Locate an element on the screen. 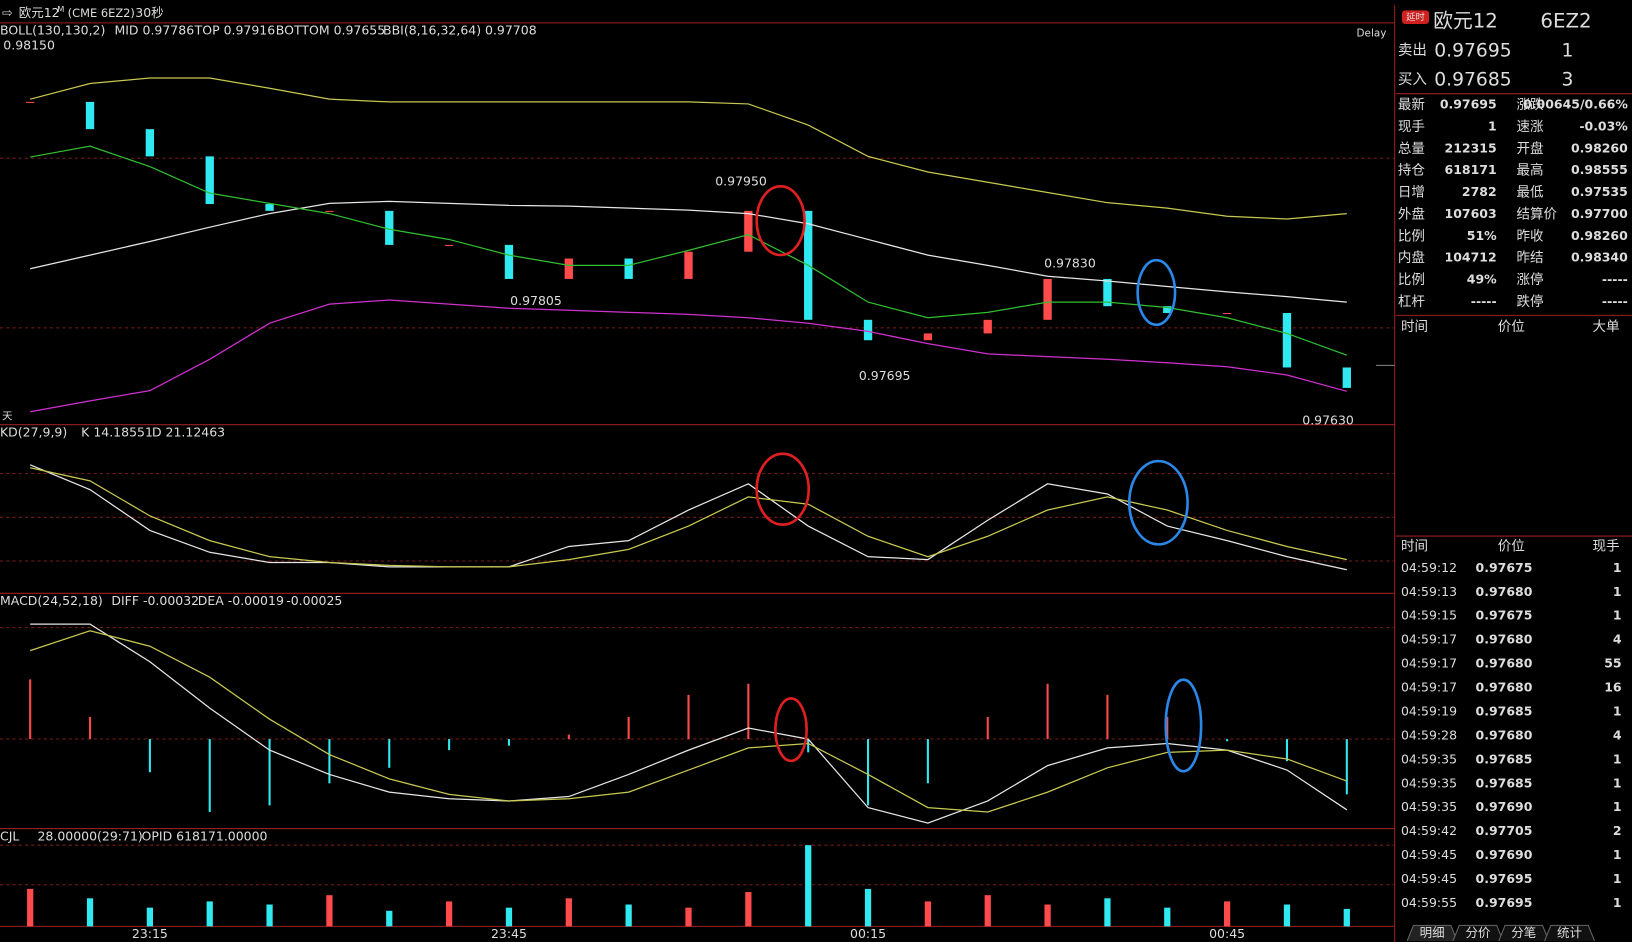 The width and height of the screenshot is (1632, 942). tab: 统计 is located at coordinates (1569, 932).